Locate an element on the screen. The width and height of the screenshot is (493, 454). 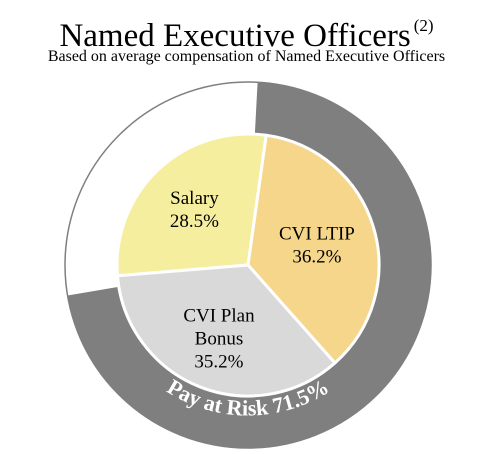
salary-label-line: 28.5% is located at coordinates (194, 221).